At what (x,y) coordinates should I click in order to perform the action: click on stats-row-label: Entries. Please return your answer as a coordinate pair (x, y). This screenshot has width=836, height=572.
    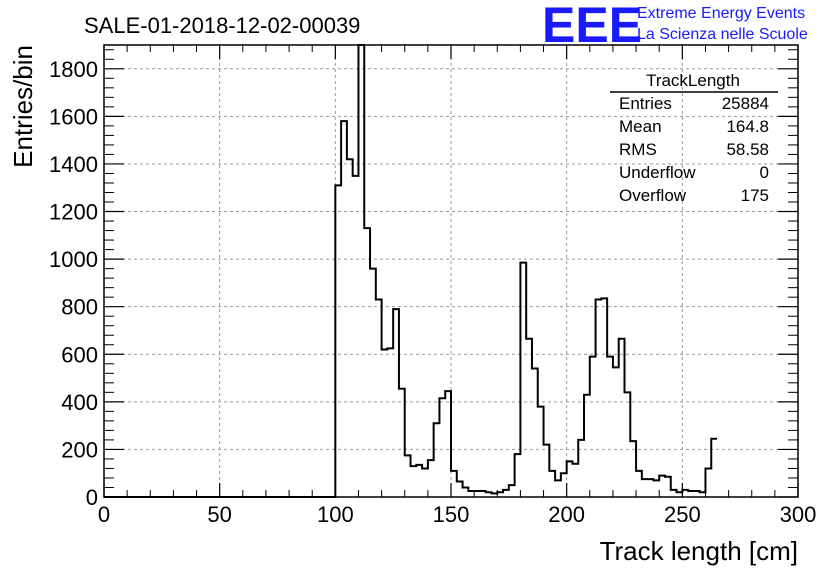
    Looking at the image, I should click on (645, 103).